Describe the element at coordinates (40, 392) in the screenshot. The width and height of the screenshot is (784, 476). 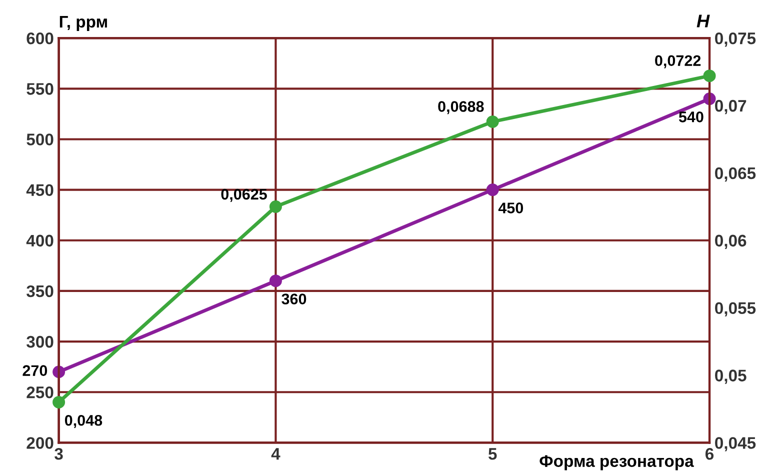
I see `y-tick-label: 250` at that location.